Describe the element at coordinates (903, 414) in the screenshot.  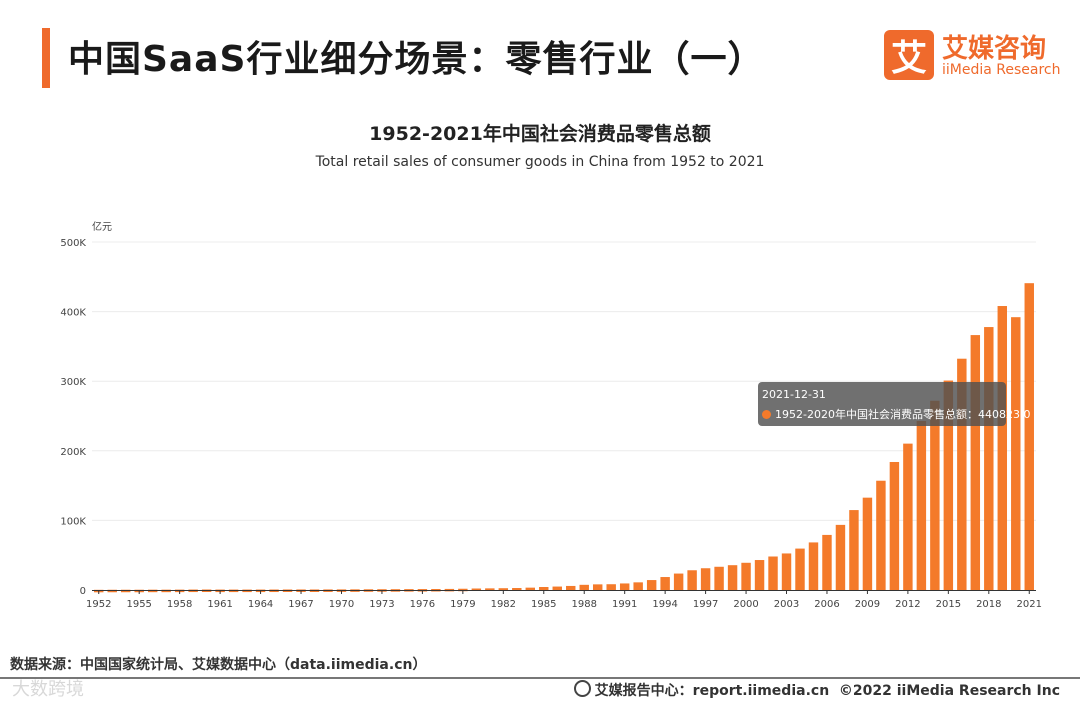
I see `tooltip-value: 1952-2020年中国社会消费品零售总额：440823.0` at that location.